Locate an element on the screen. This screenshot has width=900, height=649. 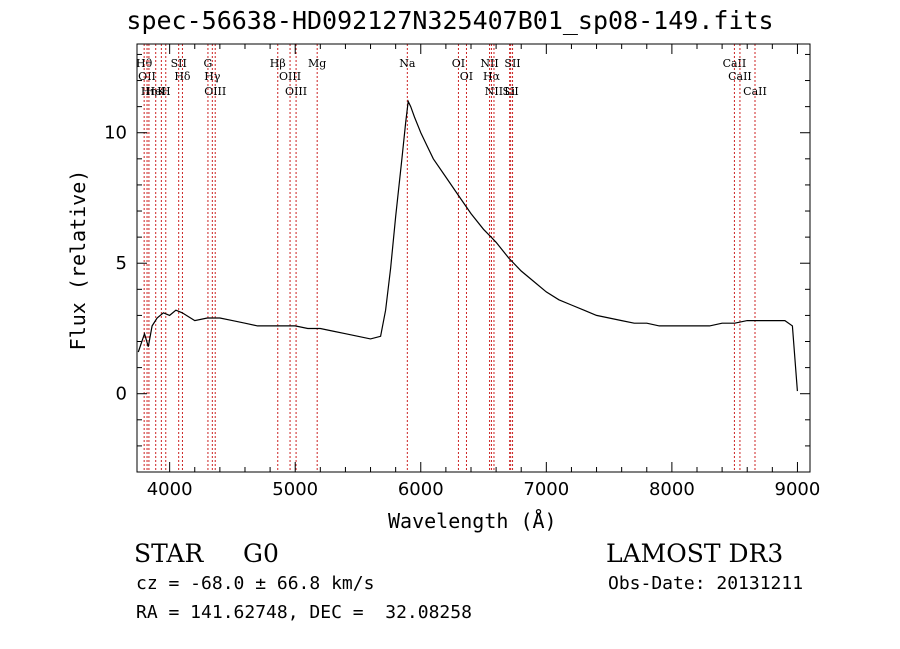
object-type: STAR is located at coordinates (169, 553).